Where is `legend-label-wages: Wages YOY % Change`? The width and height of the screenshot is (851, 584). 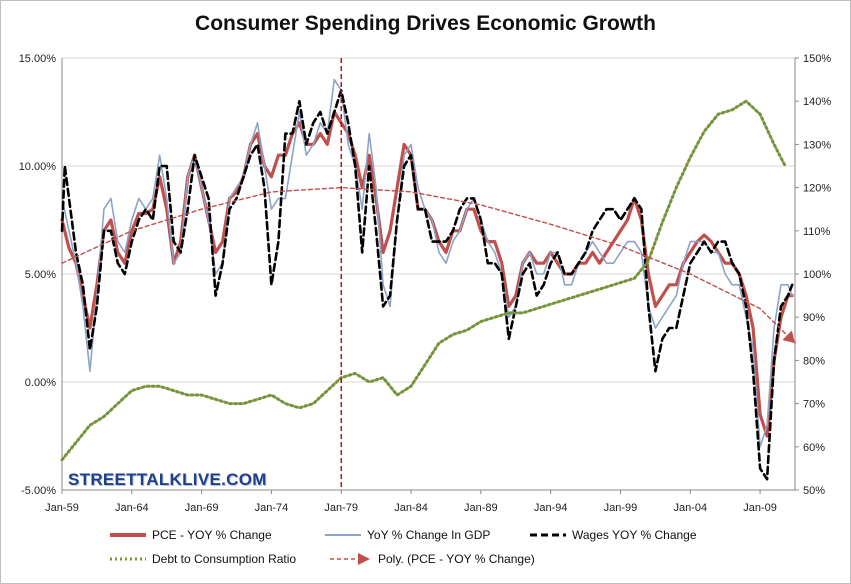 legend-label-wages: Wages YOY % Change is located at coordinates (634, 535).